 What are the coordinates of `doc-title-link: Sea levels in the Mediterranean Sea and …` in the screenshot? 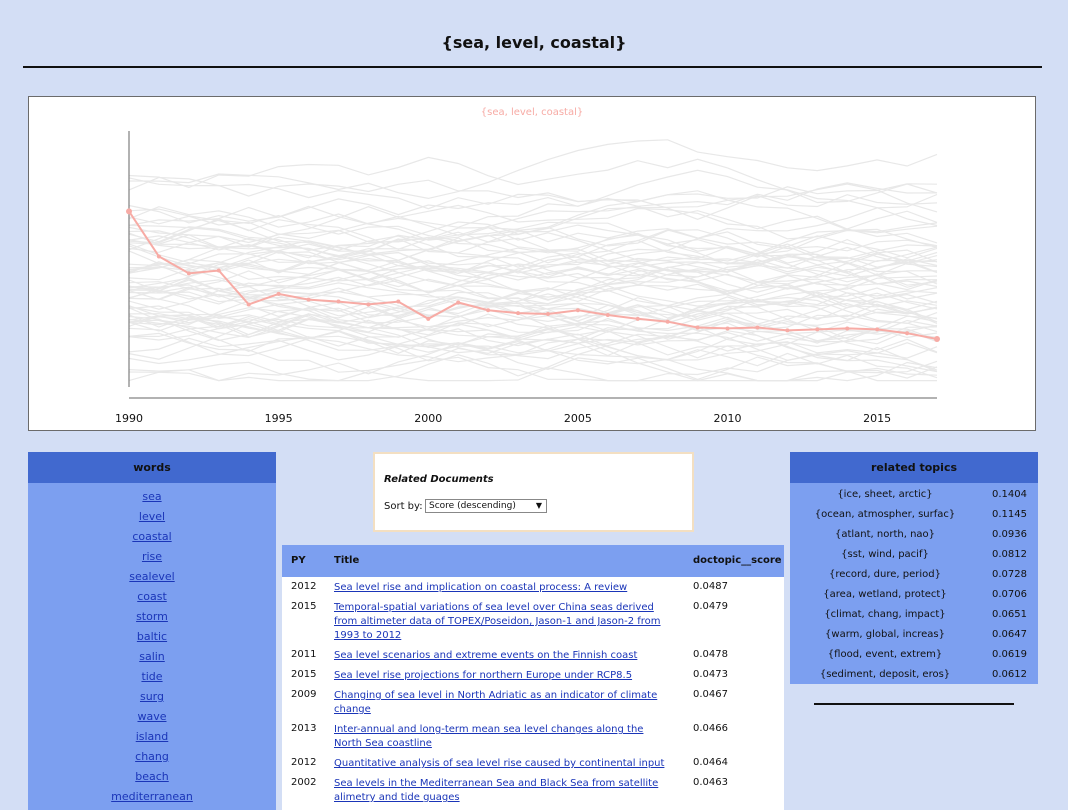 It's located at (496, 790).